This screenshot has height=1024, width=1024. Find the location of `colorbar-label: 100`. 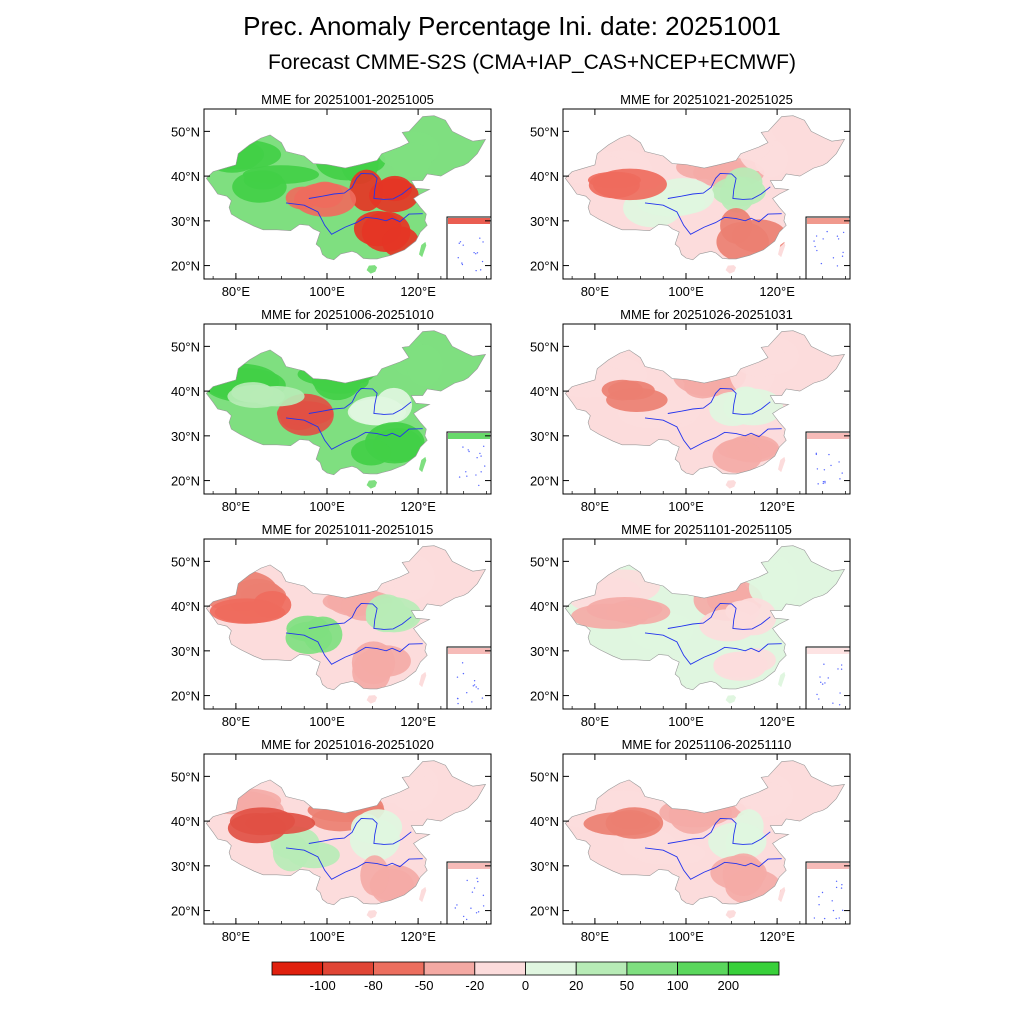

colorbar-label: 100 is located at coordinates (678, 985).